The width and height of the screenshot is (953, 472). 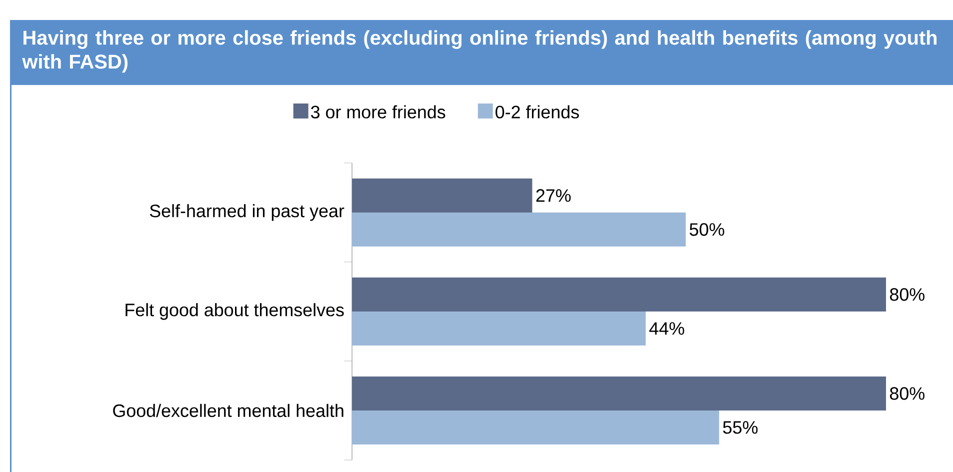 I want to click on y-tick-label: Felt good about themselves, so click(x=235, y=311).